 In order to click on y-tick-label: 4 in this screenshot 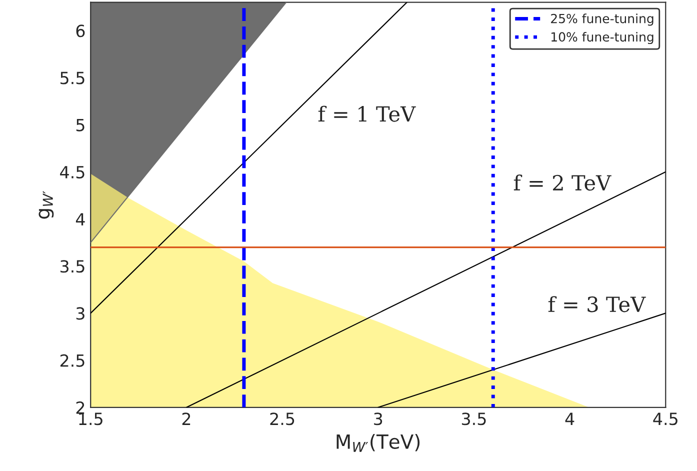, I will do `click(80, 219)`.